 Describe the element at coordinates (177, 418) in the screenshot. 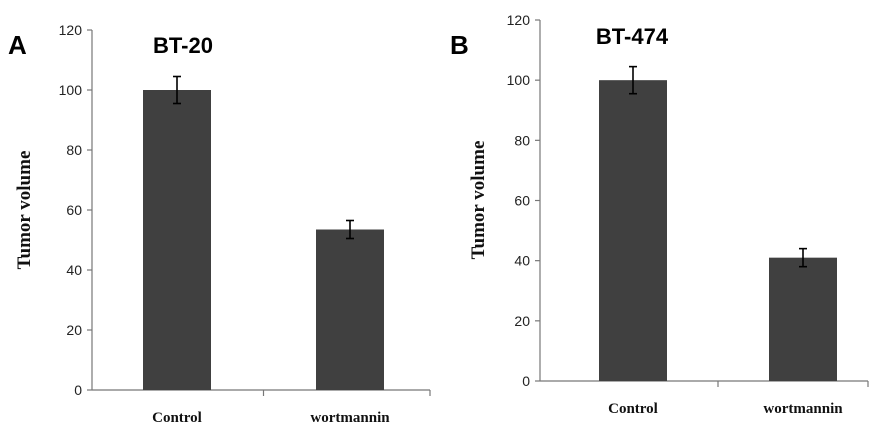

I see `panel-a-category-label: Control` at that location.